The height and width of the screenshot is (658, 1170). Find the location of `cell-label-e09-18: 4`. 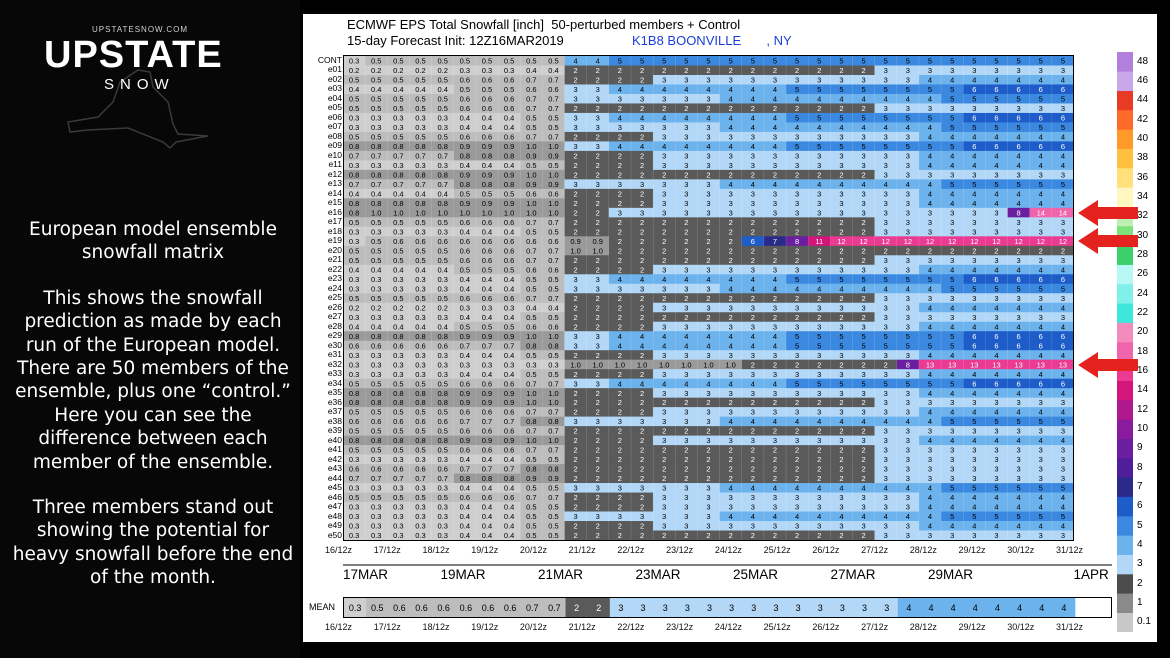

cell-label-e09-18: 4 is located at coordinates (753, 146).